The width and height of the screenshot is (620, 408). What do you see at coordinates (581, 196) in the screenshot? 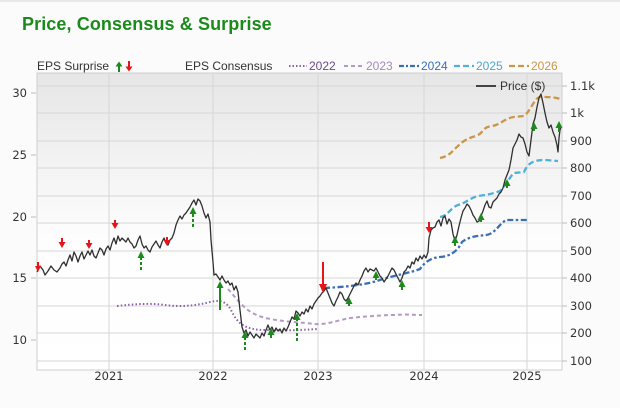
I see `right-tick: 700` at bounding box center [581, 196].